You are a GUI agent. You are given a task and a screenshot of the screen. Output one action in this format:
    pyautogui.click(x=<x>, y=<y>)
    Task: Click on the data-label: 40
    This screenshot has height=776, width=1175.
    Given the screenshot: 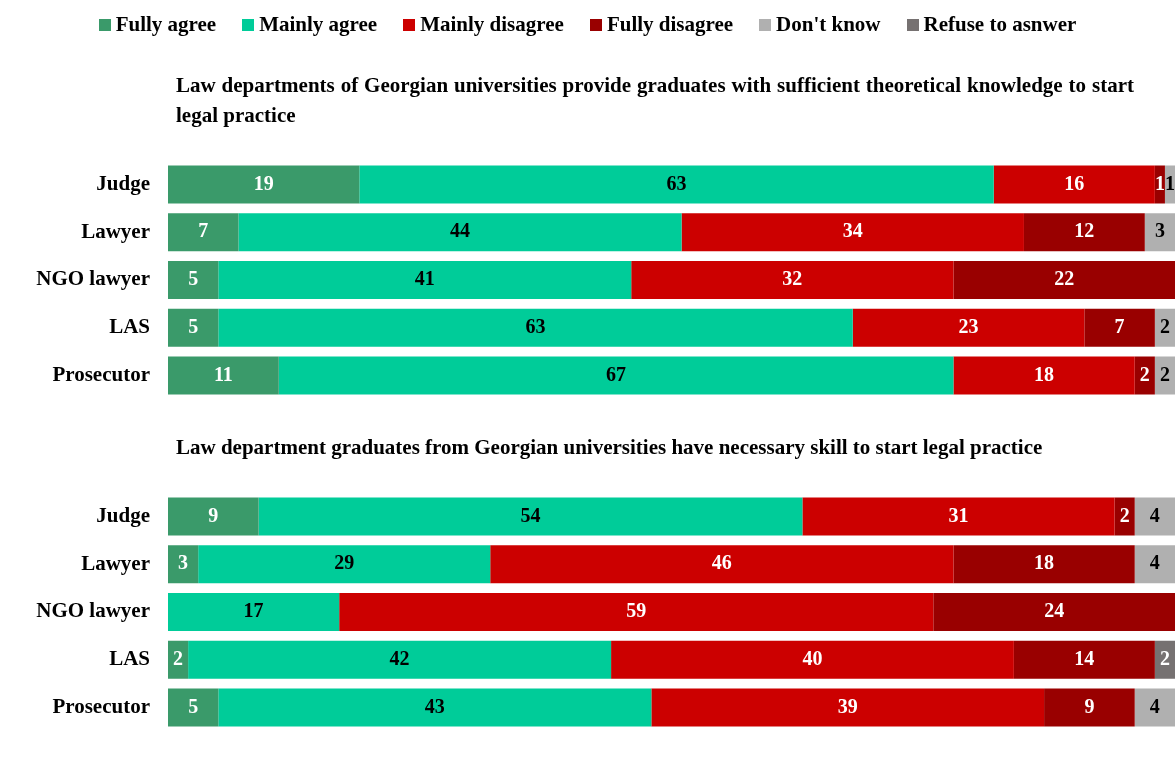 What is the action you would take?
    pyautogui.click(x=812, y=657)
    